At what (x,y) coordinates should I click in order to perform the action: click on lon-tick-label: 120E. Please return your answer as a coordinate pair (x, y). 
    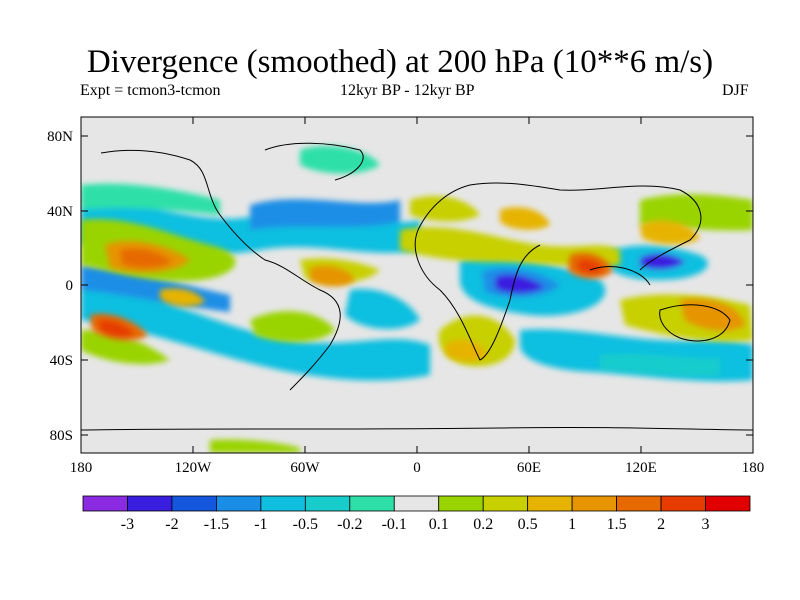
    Looking at the image, I should click on (641, 468).